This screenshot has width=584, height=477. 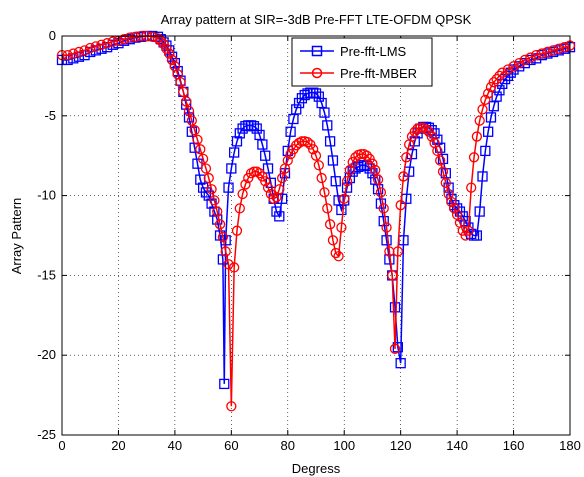 I want to click on y-tick-label: -10, so click(x=46, y=195).